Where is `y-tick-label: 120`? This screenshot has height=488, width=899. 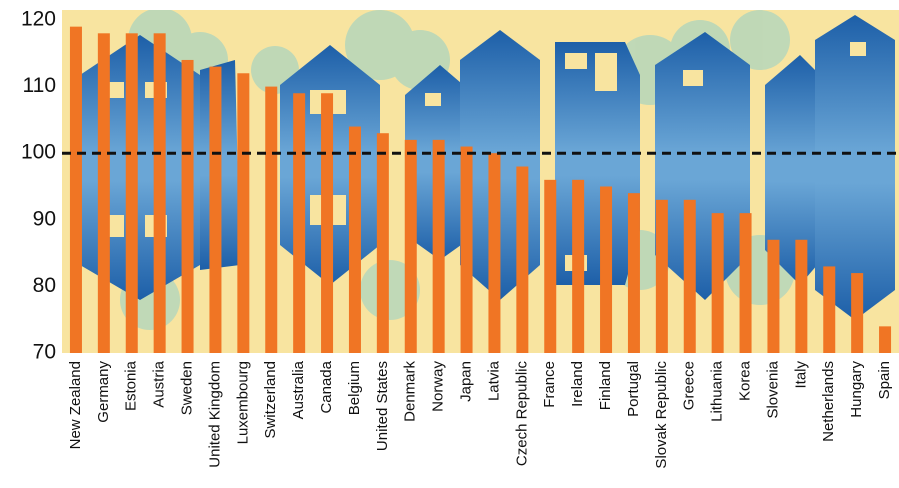
y-tick-label: 120 is located at coordinates (38, 19).